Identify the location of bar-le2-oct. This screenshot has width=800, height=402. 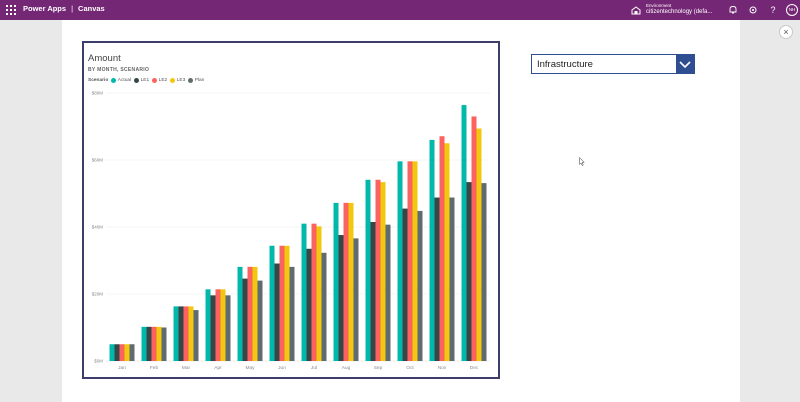
(410, 261).